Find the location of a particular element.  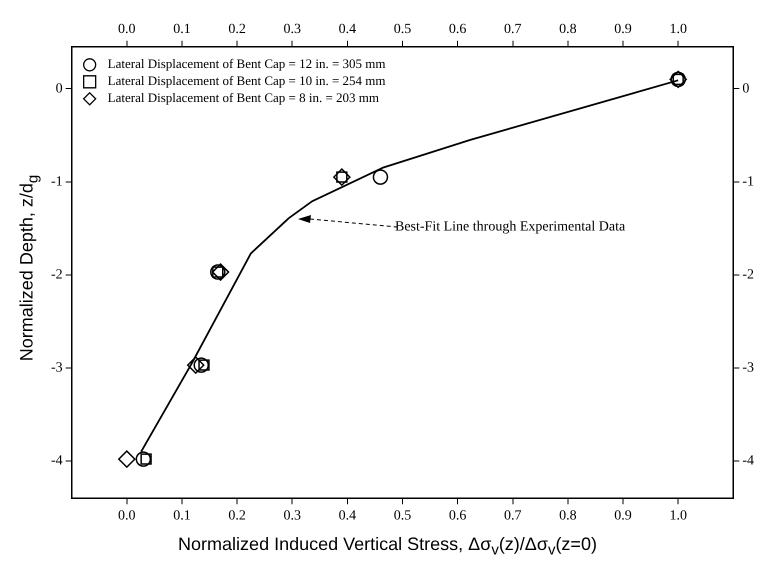

annotation: Best-Fit Line through Experimental Data is located at coordinates (510, 227).